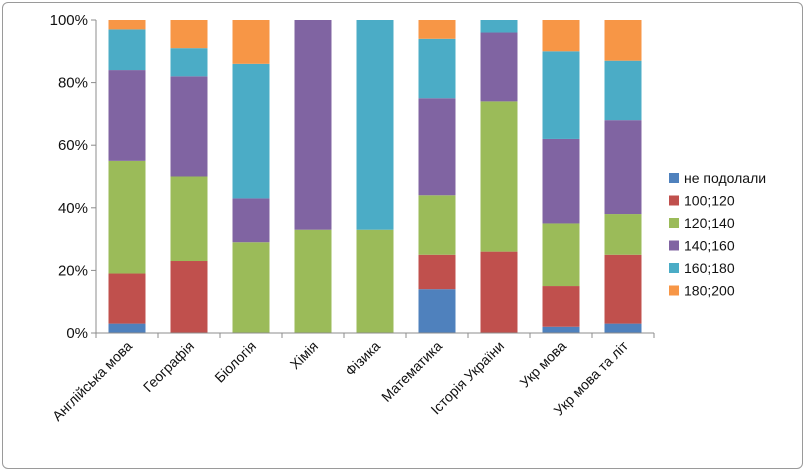  I want to click on x-category-label: Географія, so click(168, 366).